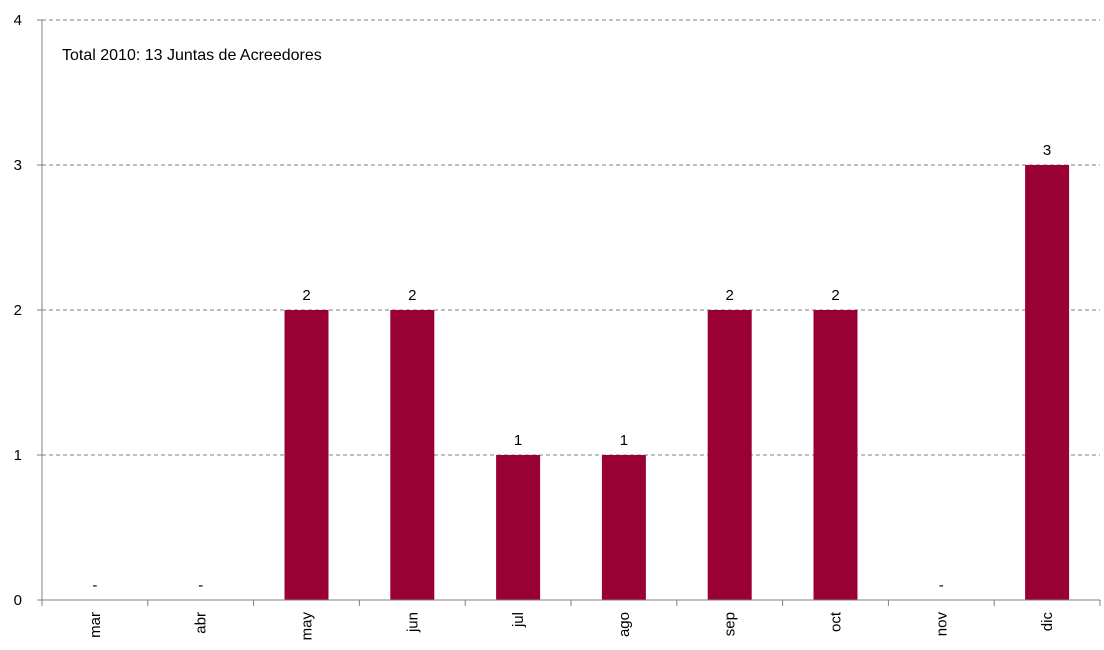  Describe the element at coordinates (1047, 150) in the screenshot. I see `data-label-dic: 3` at that location.